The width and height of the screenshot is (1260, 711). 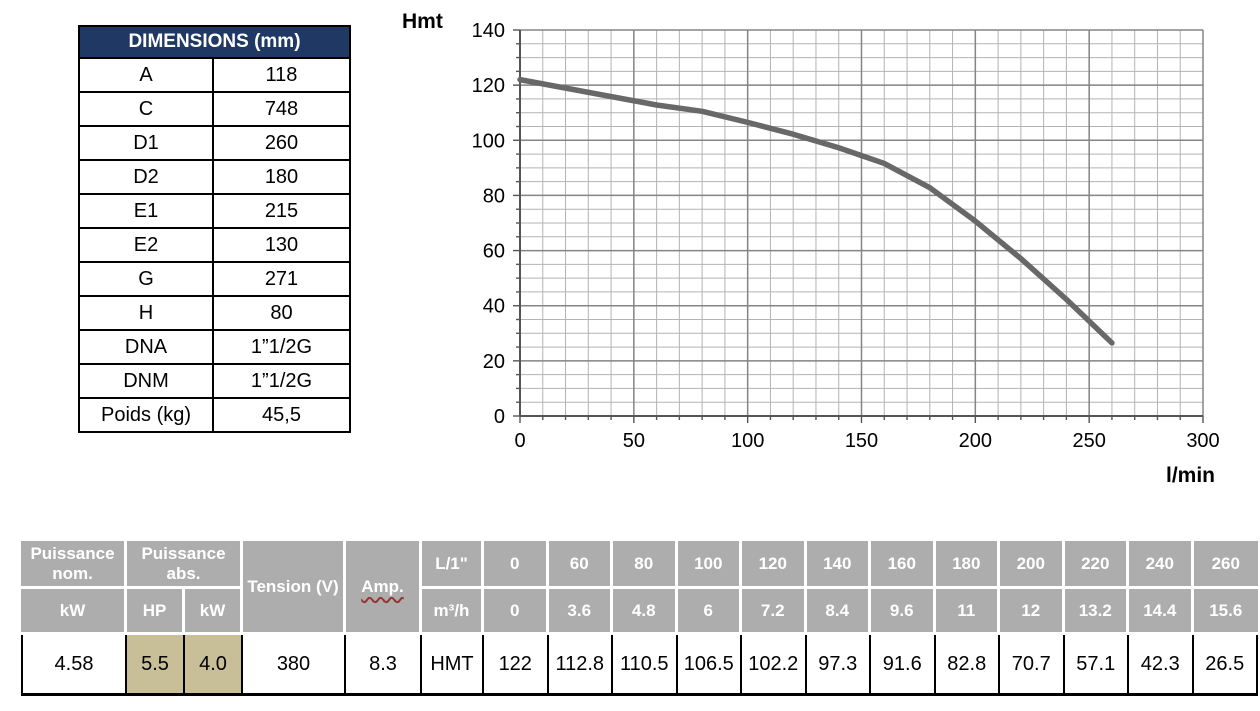 I want to click on dimension-value: 260, so click(x=281, y=143).